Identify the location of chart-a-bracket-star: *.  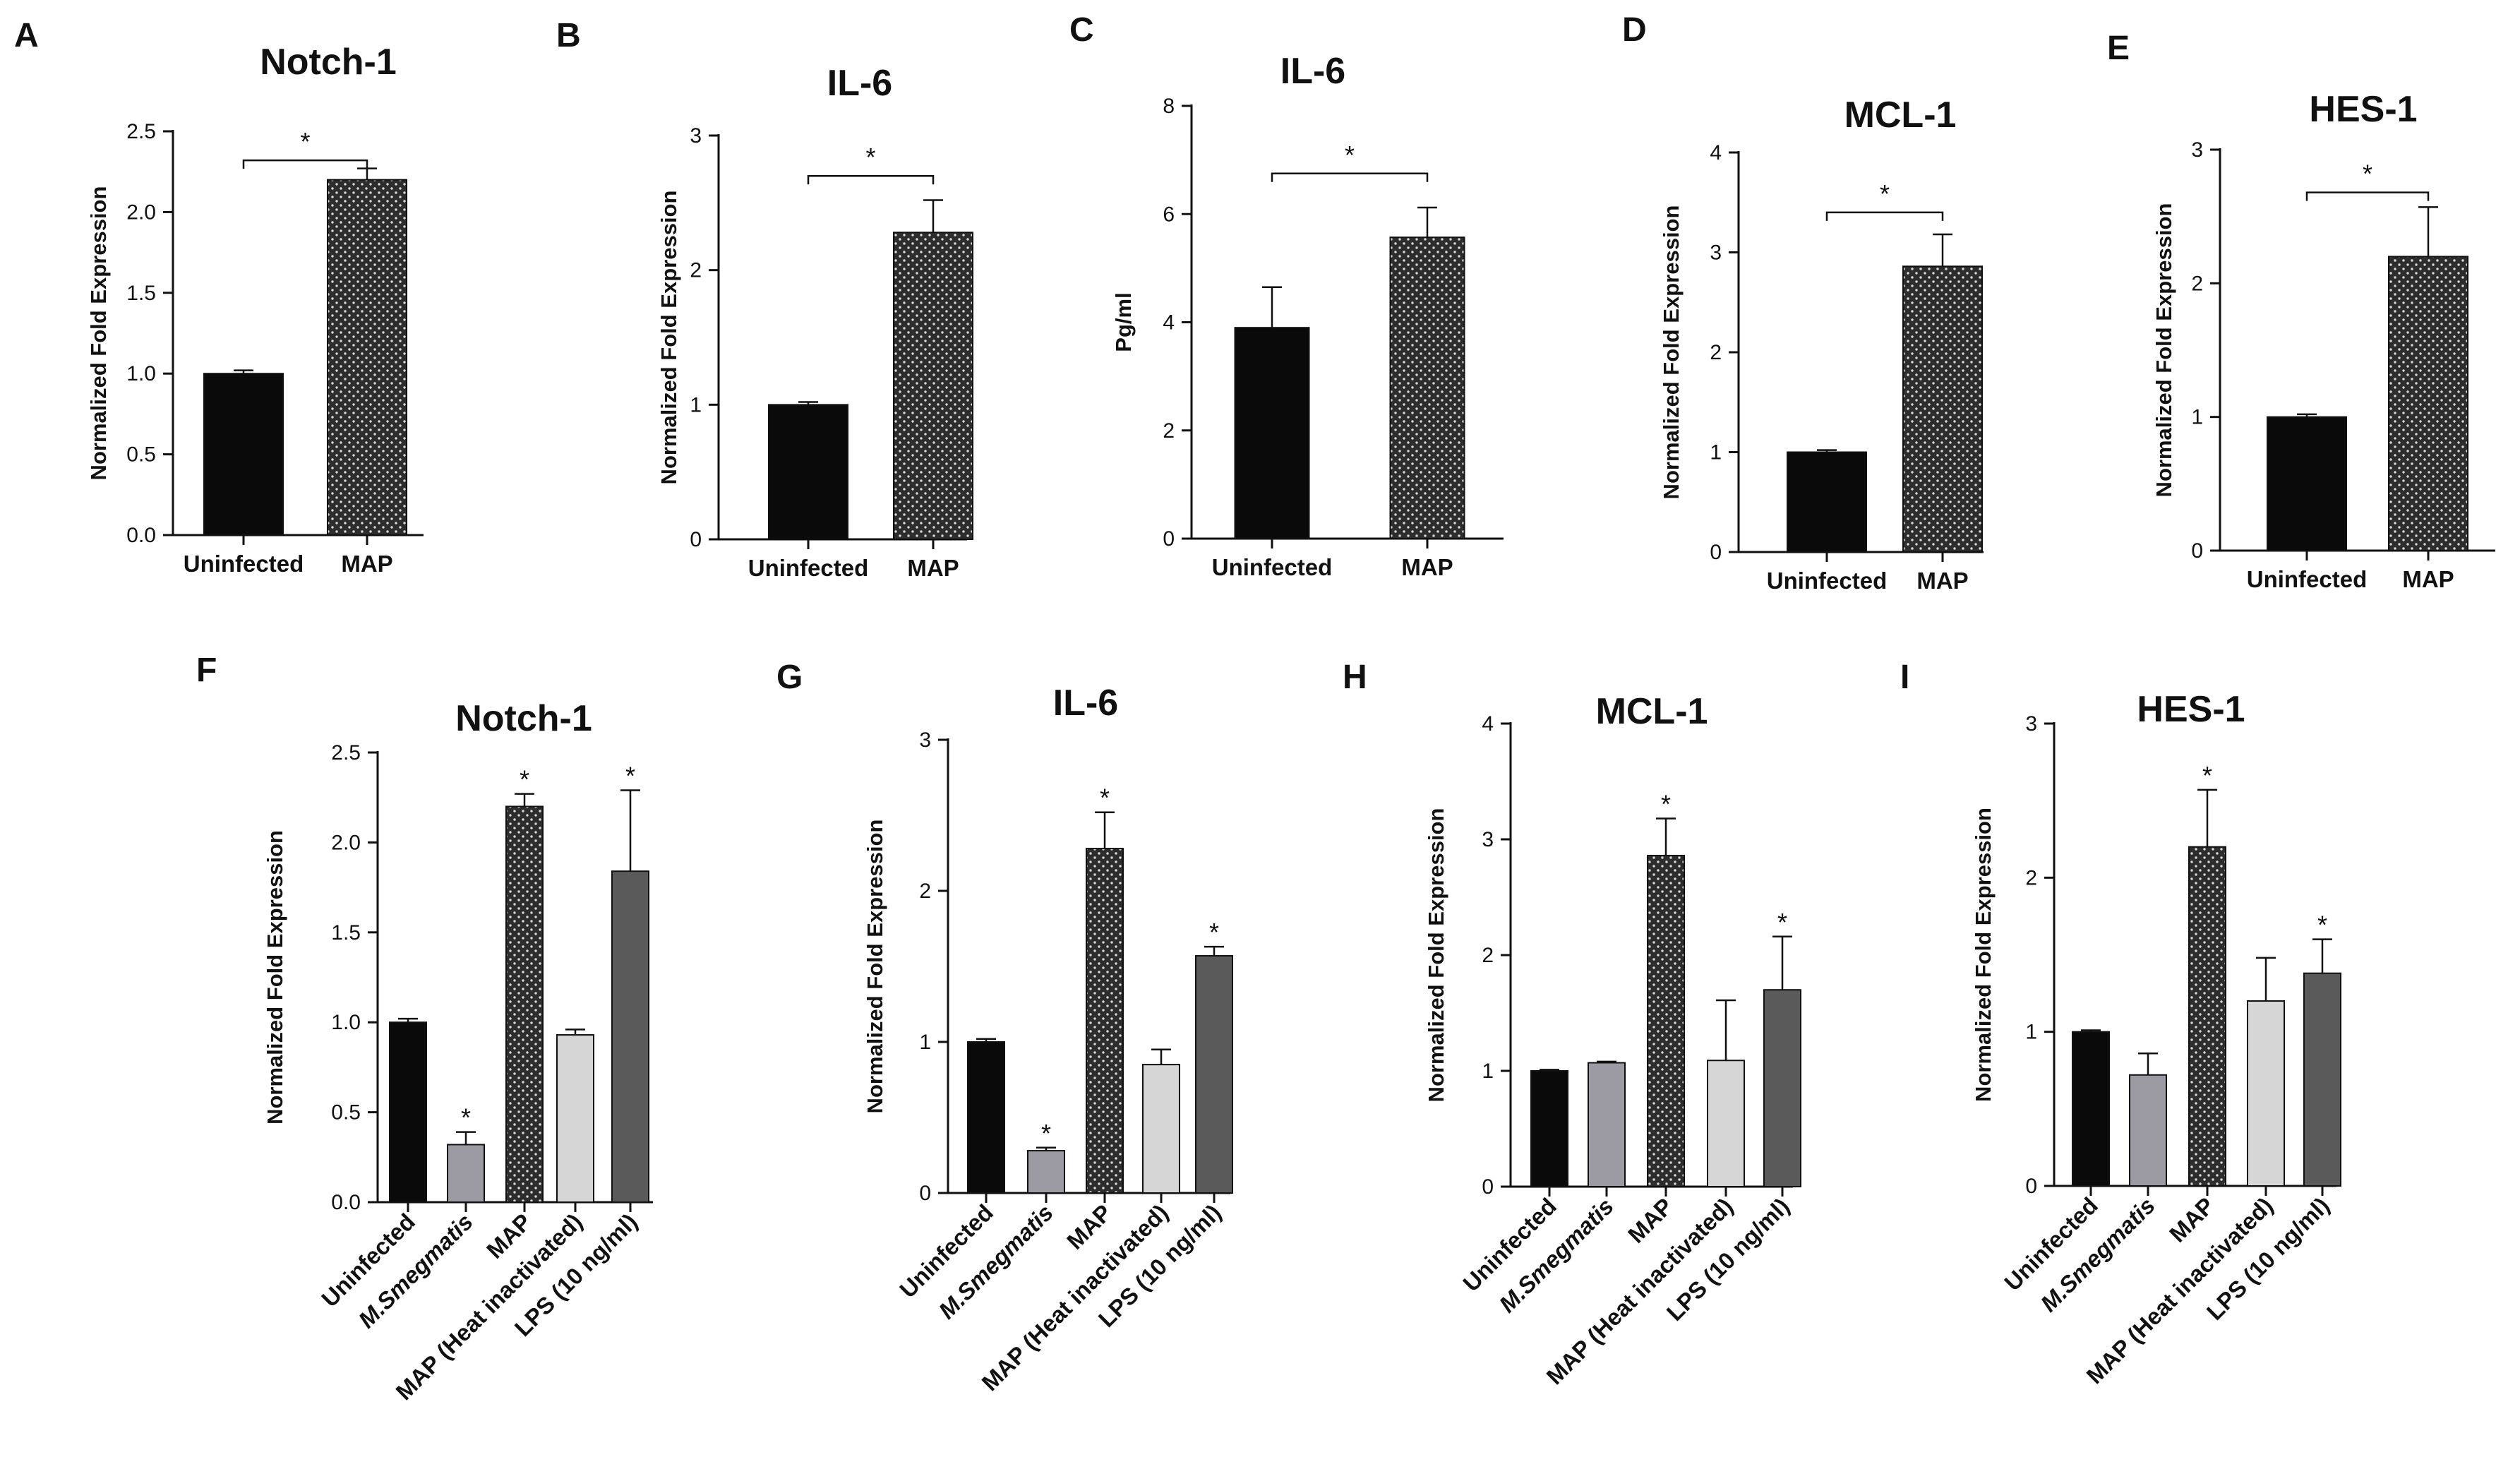
(305, 141).